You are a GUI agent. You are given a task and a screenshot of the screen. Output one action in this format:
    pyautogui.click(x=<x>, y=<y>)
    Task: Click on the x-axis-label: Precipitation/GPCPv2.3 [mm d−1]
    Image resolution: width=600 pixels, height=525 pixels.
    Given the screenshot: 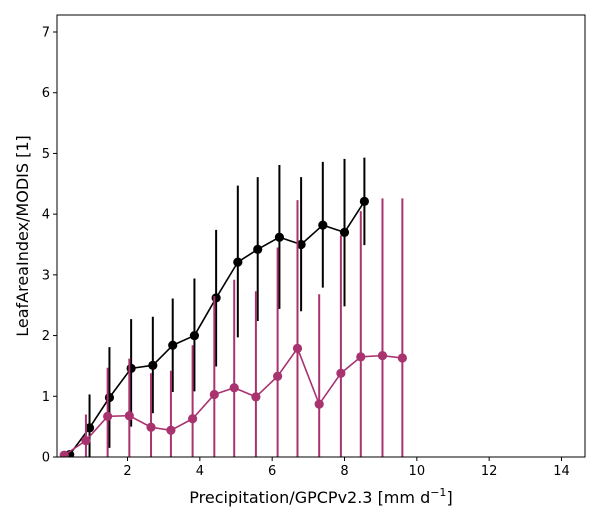 What is the action you would take?
    pyautogui.click(x=320, y=496)
    